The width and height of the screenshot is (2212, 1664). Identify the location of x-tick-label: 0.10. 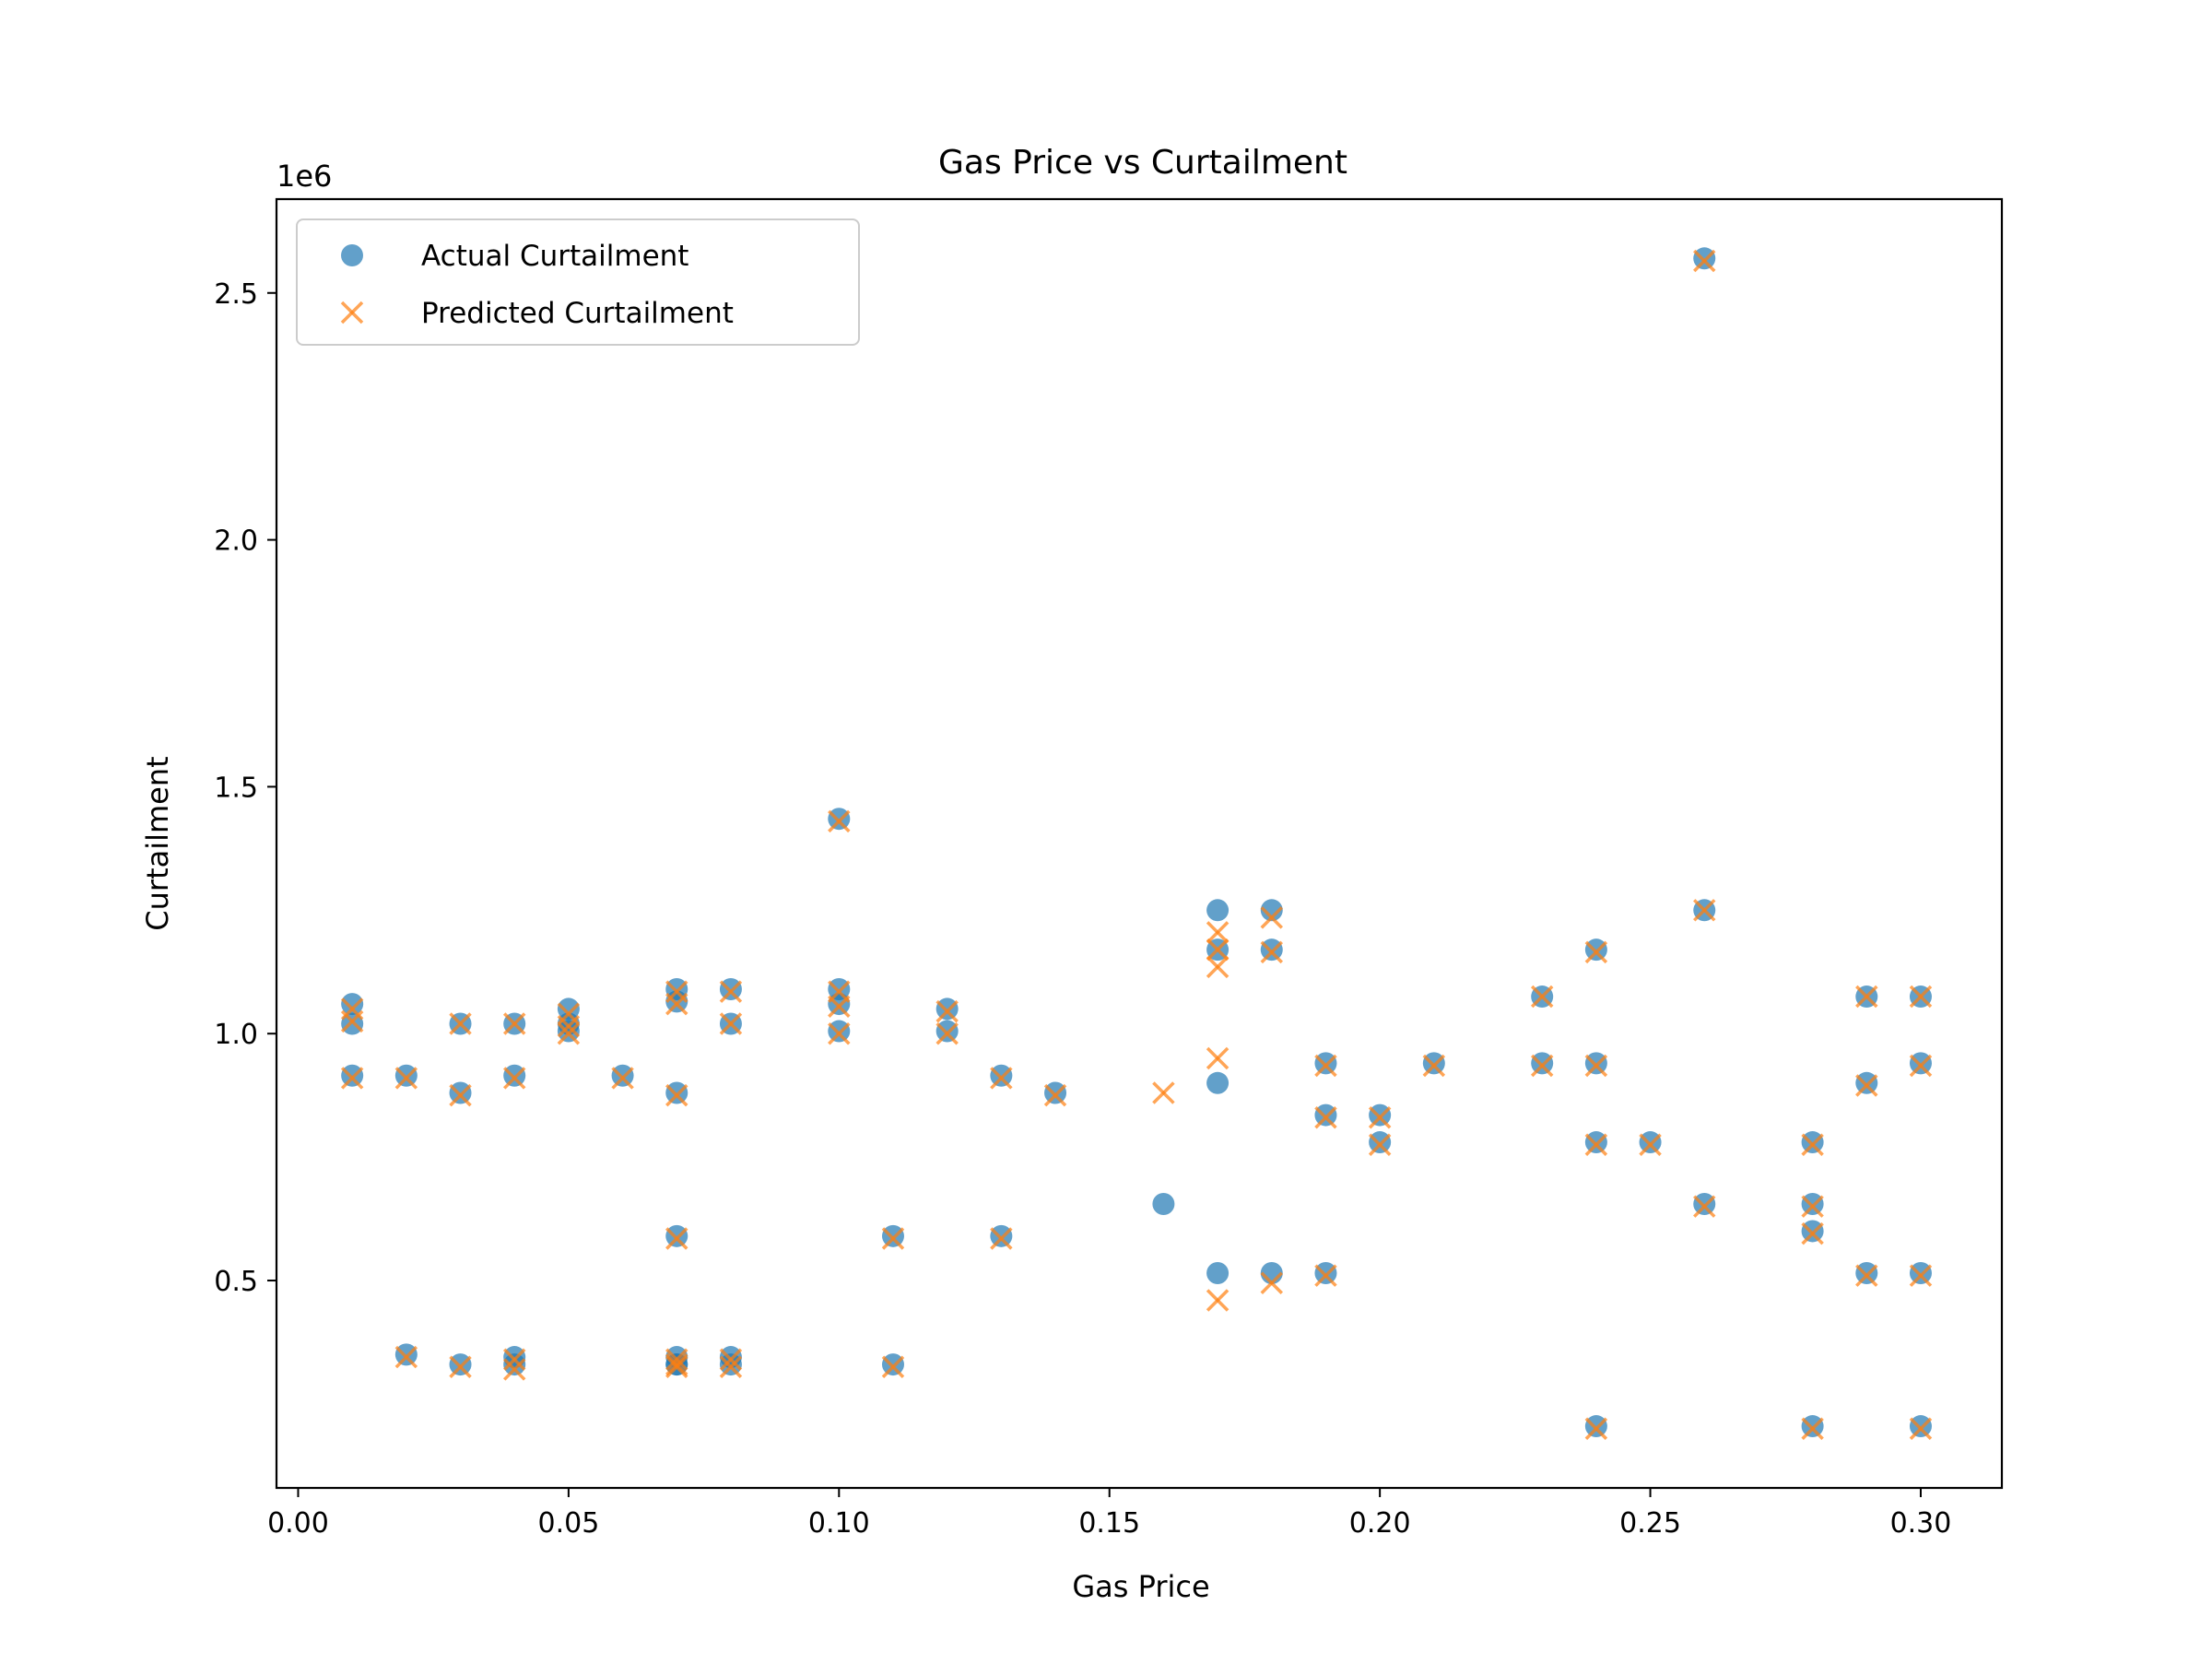
(839, 1523).